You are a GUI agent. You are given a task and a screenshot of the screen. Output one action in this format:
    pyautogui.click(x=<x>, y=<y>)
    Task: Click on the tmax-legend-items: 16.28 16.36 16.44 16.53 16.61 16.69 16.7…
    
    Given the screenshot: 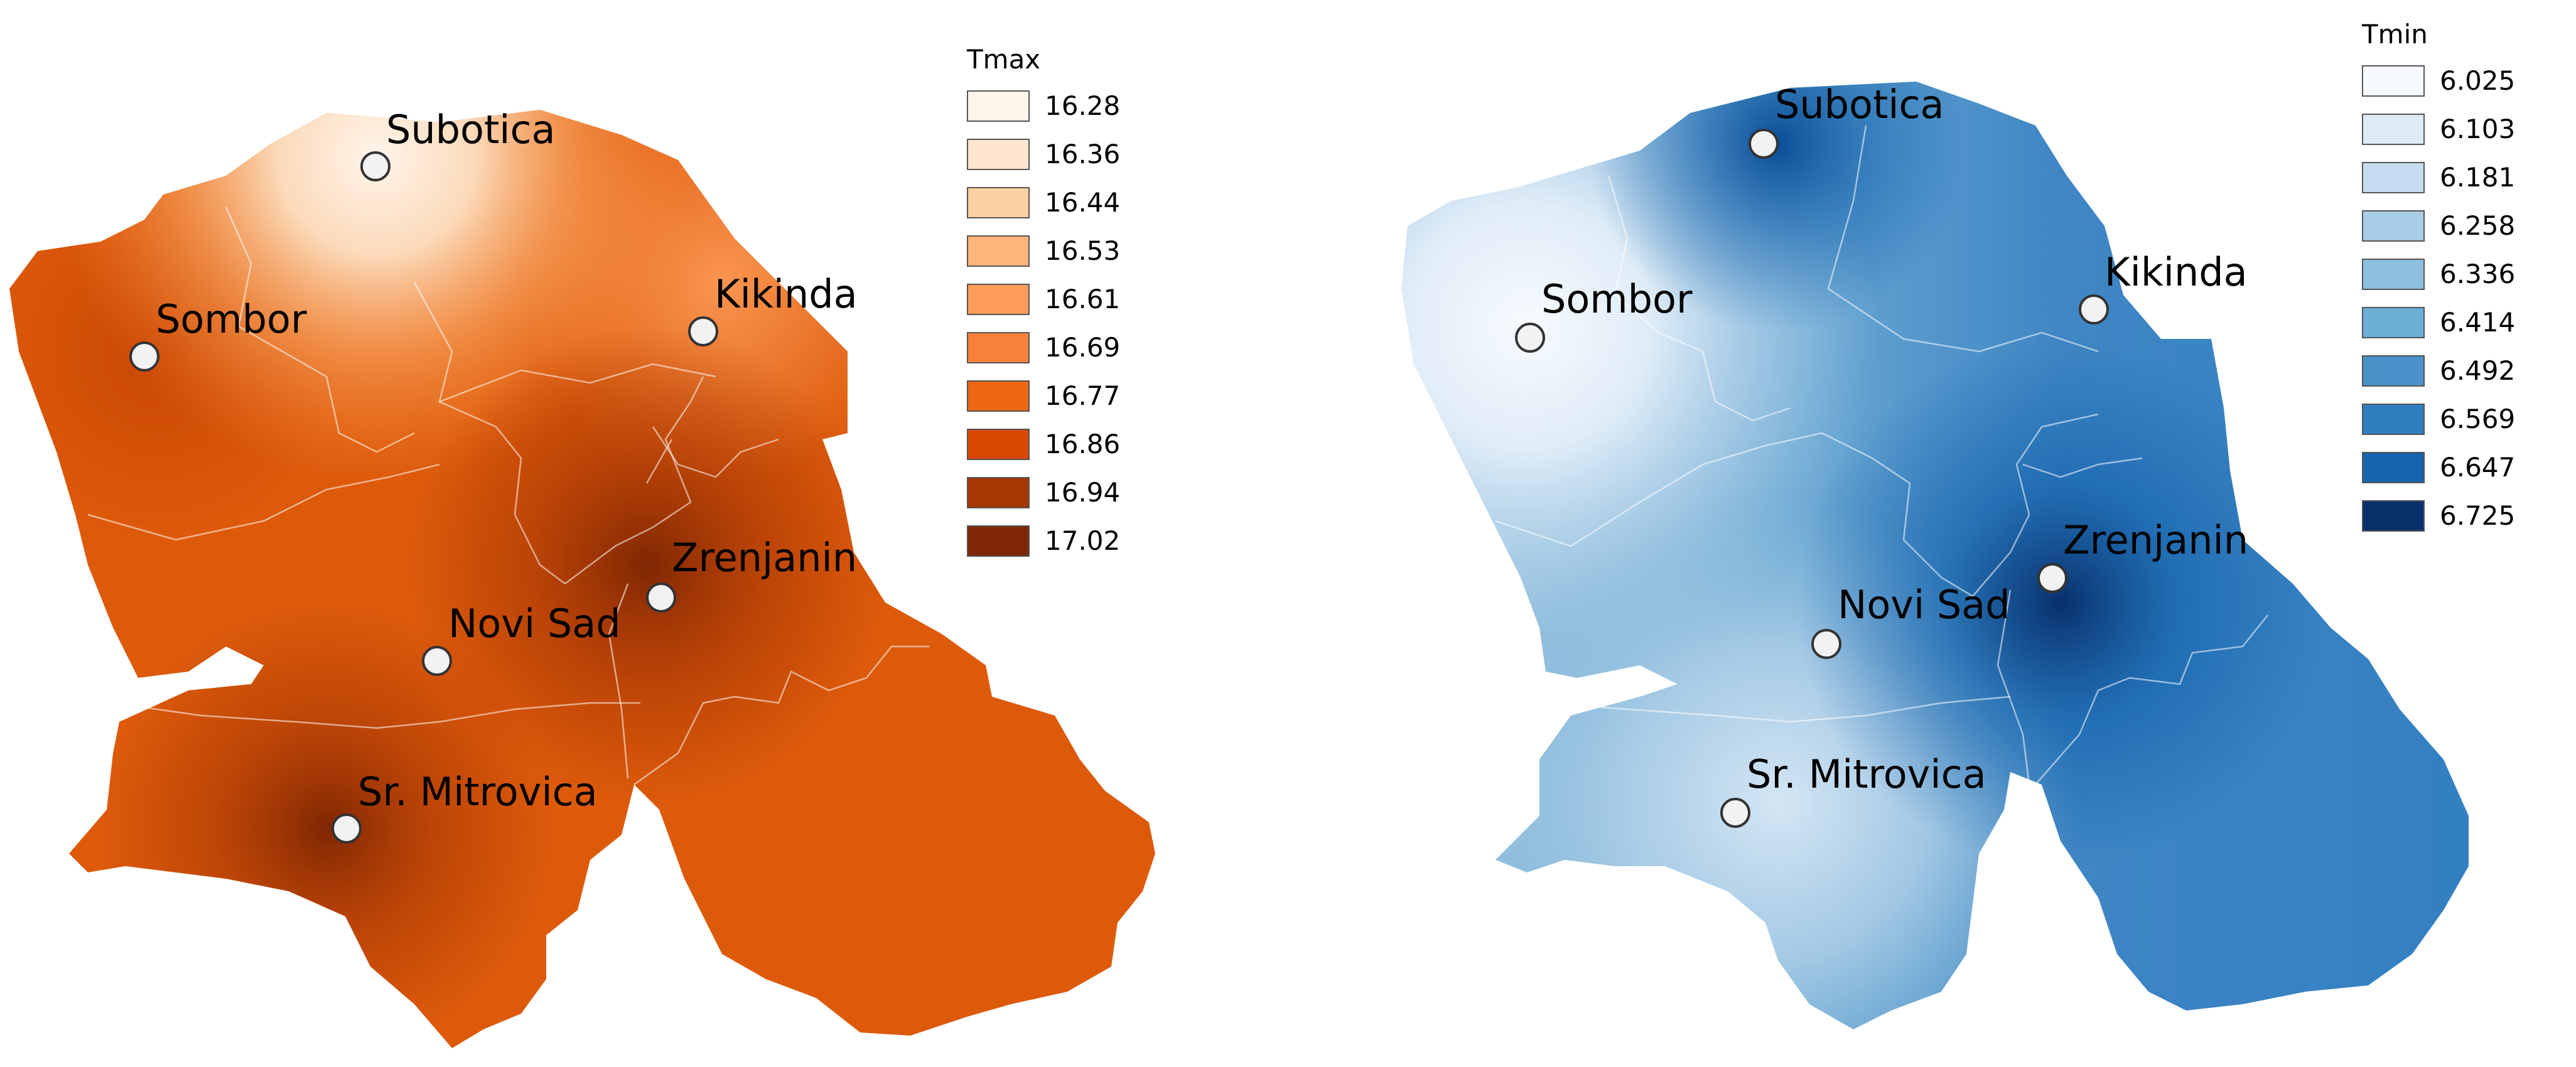 What is the action you would take?
    pyautogui.click(x=1043, y=324)
    